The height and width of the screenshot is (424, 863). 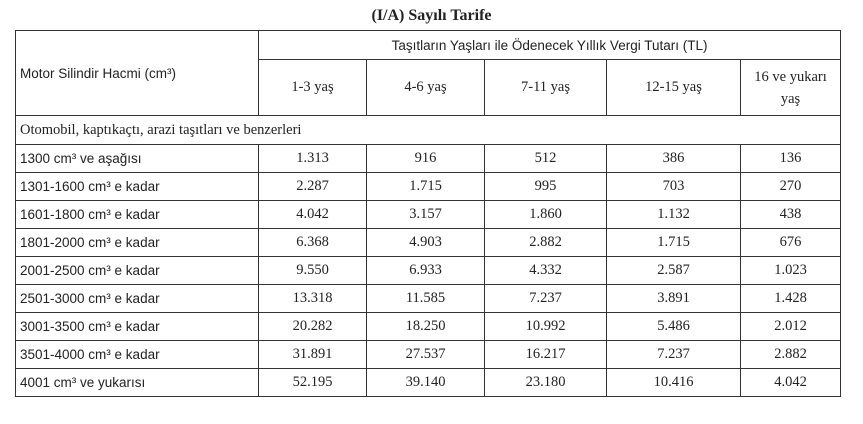 I want to click on tax-value-cell: 1.313, so click(x=312, y=158).